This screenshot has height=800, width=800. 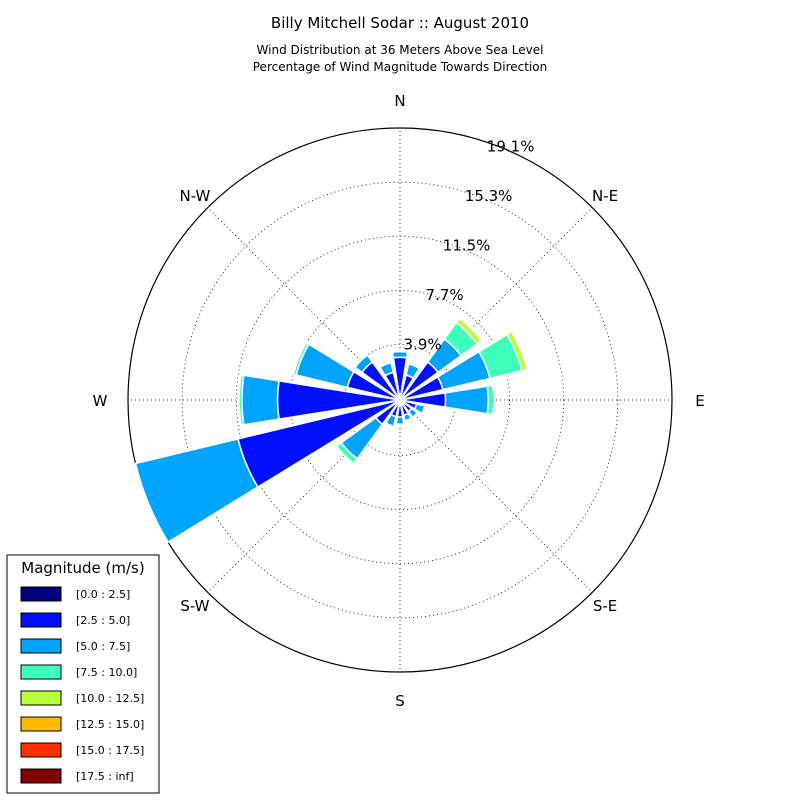 I want to click on direction-label: N, so click(x=399, y=101).